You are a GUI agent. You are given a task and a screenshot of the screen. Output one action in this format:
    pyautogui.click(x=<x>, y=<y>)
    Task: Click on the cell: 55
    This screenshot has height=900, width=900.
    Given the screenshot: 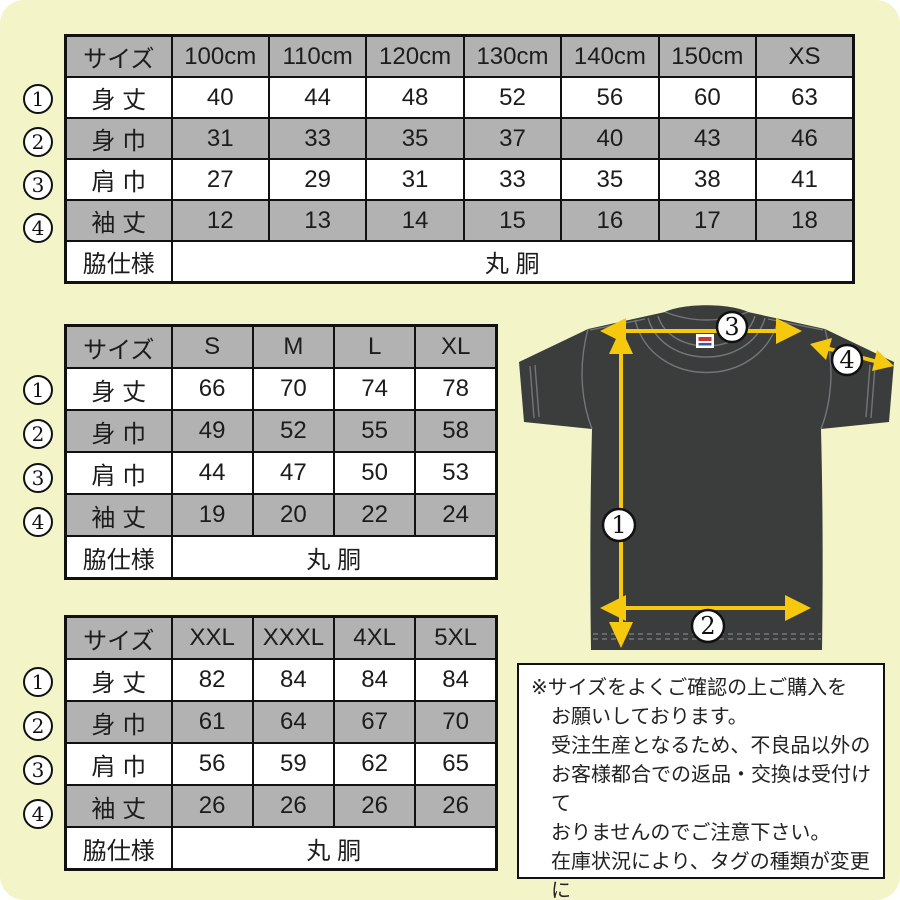 What is the action you would take?
    pyautogui.click(x=374, y=431)
    